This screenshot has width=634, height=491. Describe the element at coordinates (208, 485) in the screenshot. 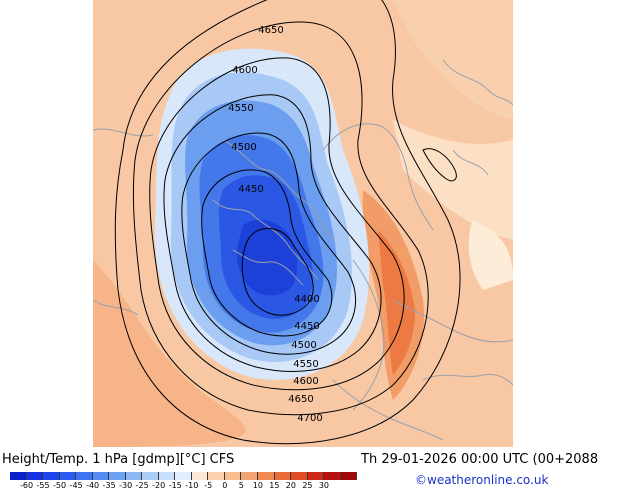

I see `colorbar-tick-label: -5` at that location.